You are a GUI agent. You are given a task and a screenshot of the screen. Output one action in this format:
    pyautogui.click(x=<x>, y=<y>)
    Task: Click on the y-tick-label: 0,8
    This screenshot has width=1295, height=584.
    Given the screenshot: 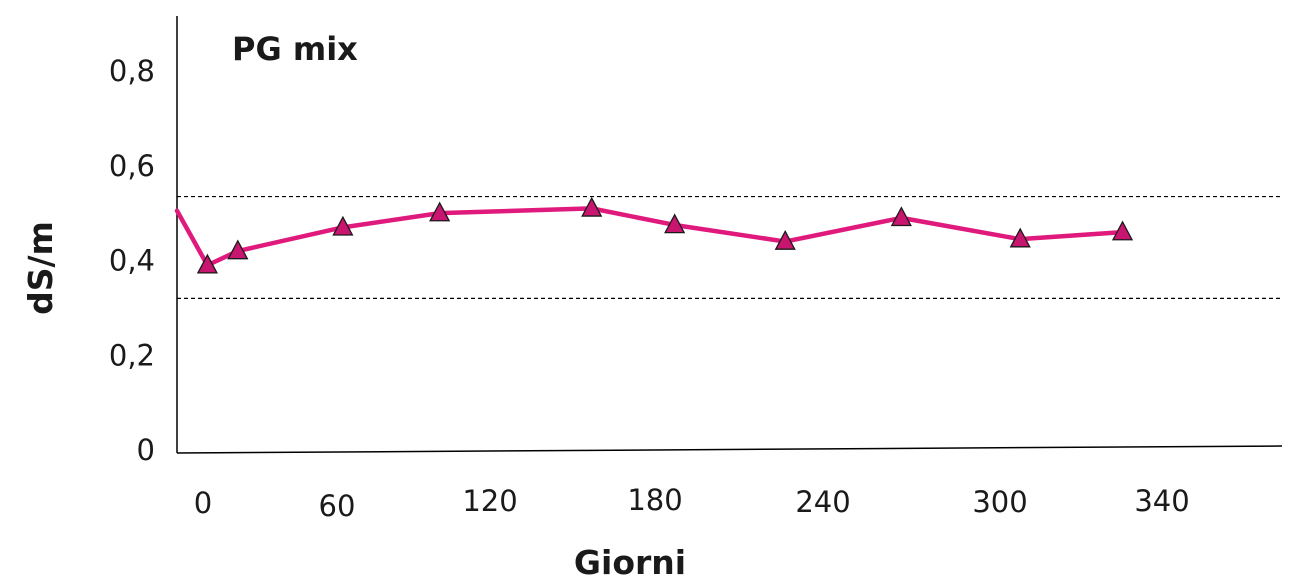 What is the action you would take?
    pyautogui.click(x=132, y=71)
    